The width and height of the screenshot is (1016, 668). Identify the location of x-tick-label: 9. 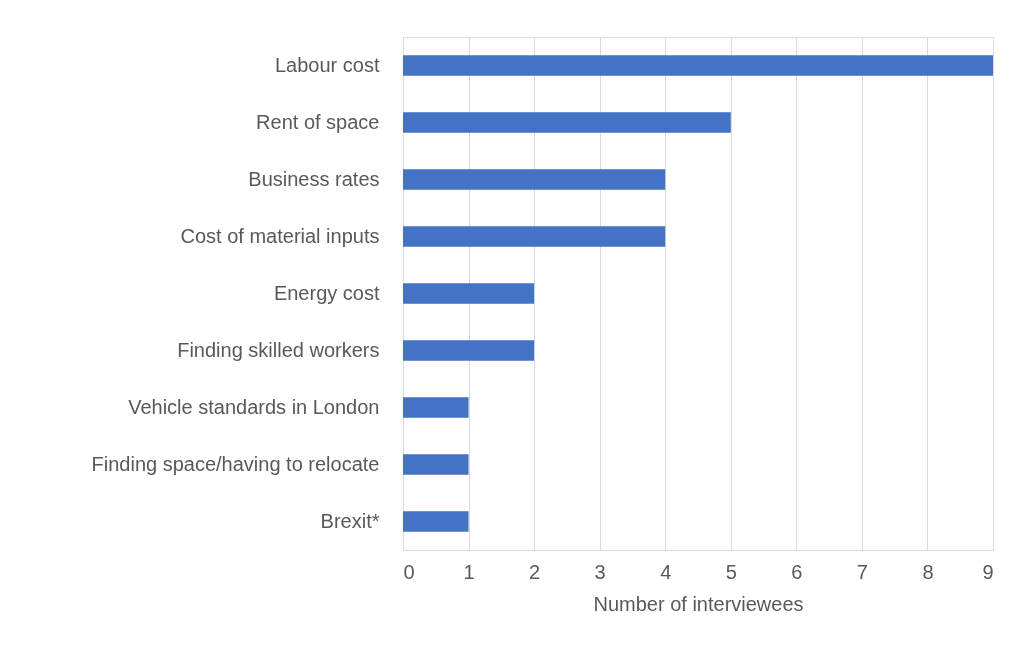
(988, 571).